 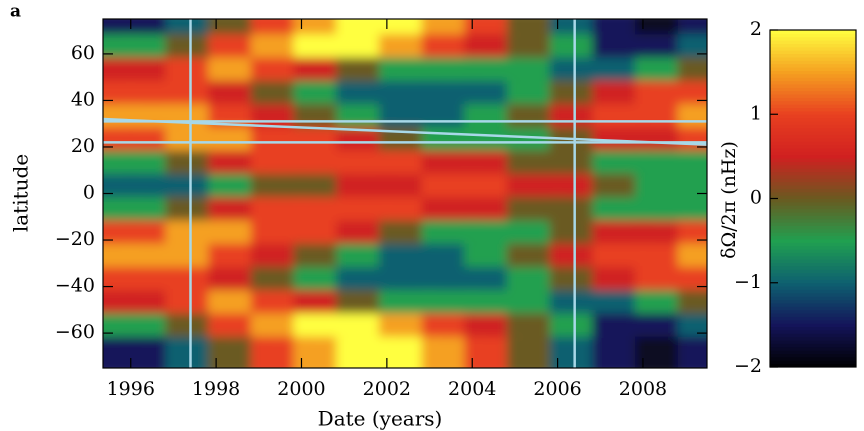 What do you see at coordinates (216, 389) in the screenshot?
I see `x-tick-label: 1998` at bounding box center [216, 389].